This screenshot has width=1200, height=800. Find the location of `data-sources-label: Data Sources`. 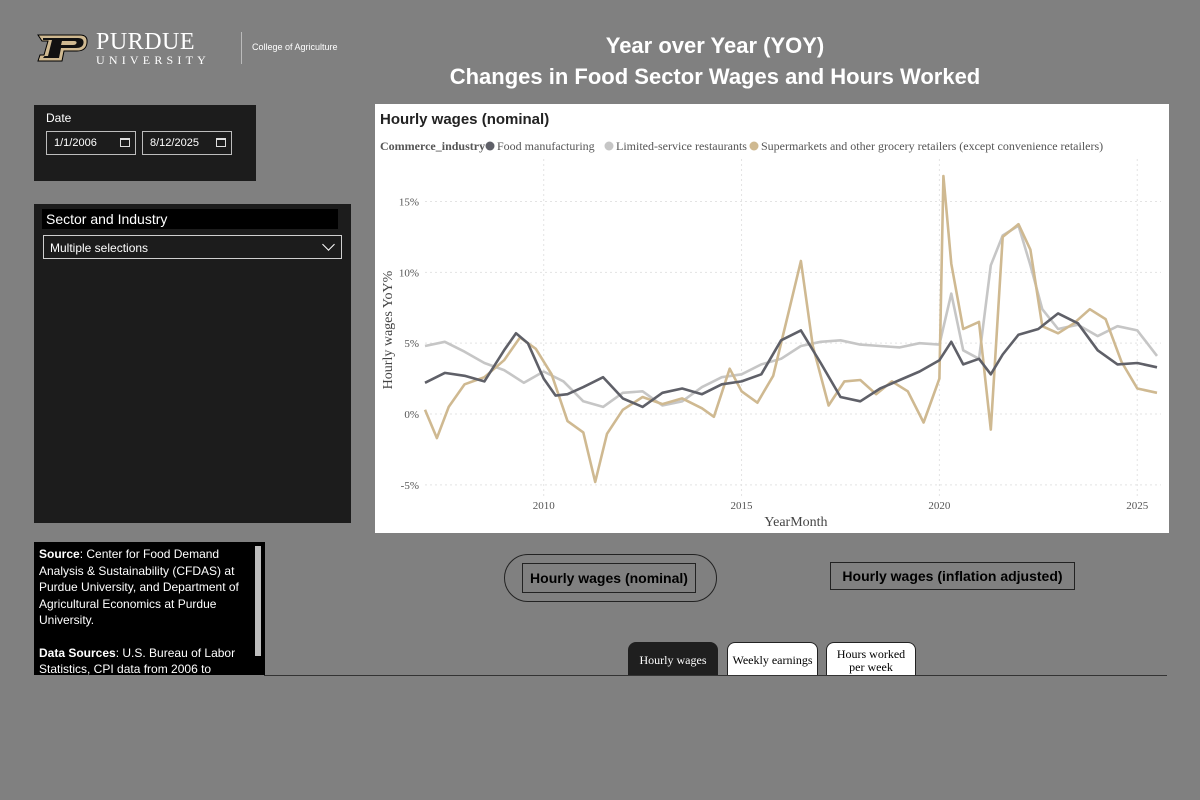

data-sources-label: Data Sources is located at coordinates (77, 652).